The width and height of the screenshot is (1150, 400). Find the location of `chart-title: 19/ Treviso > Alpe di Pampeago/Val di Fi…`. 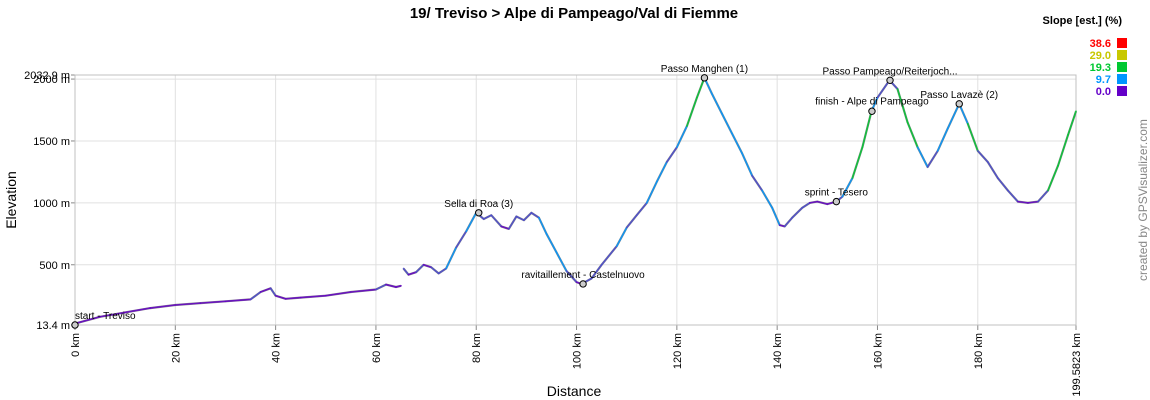

chart-title: 19/ Treviso > Alpe di Pampeago/Val di Fi… is located at coordinates (574, 13).